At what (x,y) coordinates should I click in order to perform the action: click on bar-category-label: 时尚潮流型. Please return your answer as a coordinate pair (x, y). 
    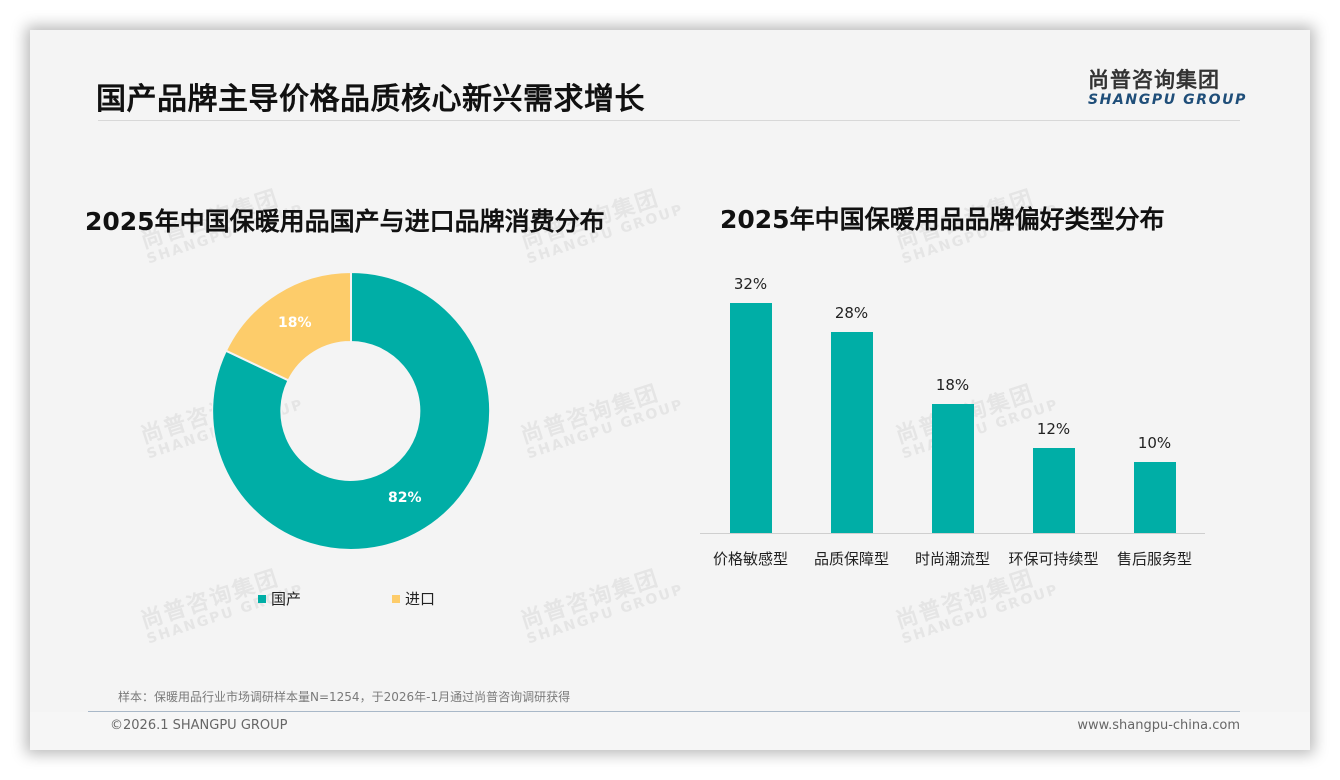
    Looking at the image, I should click on (952, 559).